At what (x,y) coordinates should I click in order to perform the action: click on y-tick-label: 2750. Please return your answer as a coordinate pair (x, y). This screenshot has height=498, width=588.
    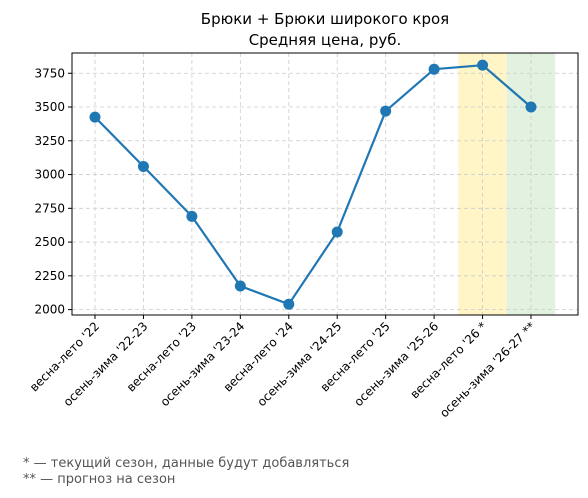
    Looking at the image, I should click on (49, 208).